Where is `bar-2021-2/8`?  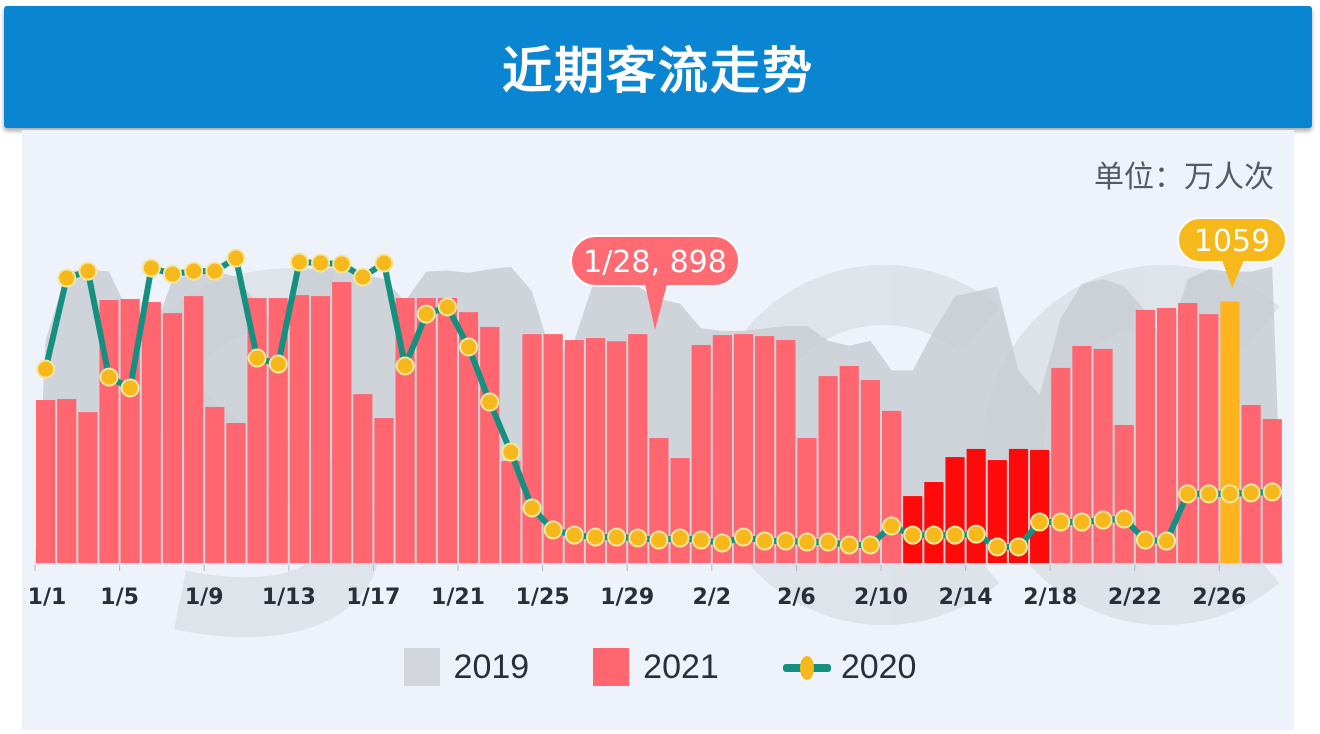 bar-2021-2/8 is located at coordinates (849, 464).